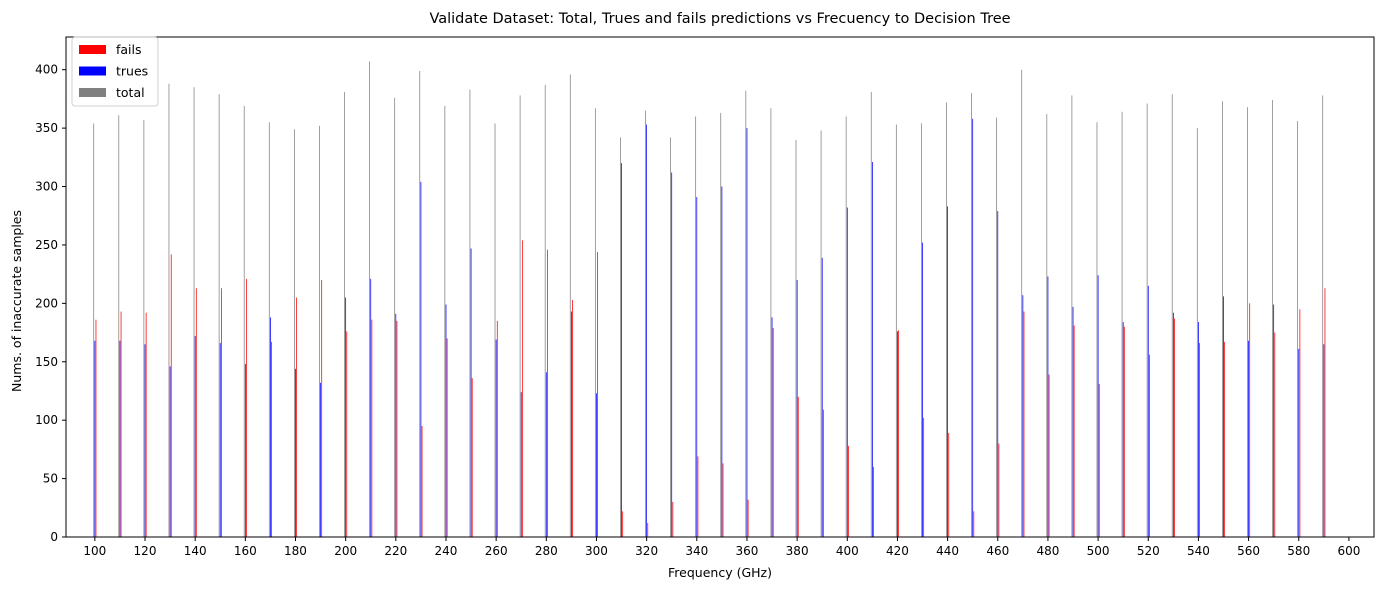  Describe the element at coordinates (847, 551) in the screenshot. I see `x-tick-label: 400` at that location.